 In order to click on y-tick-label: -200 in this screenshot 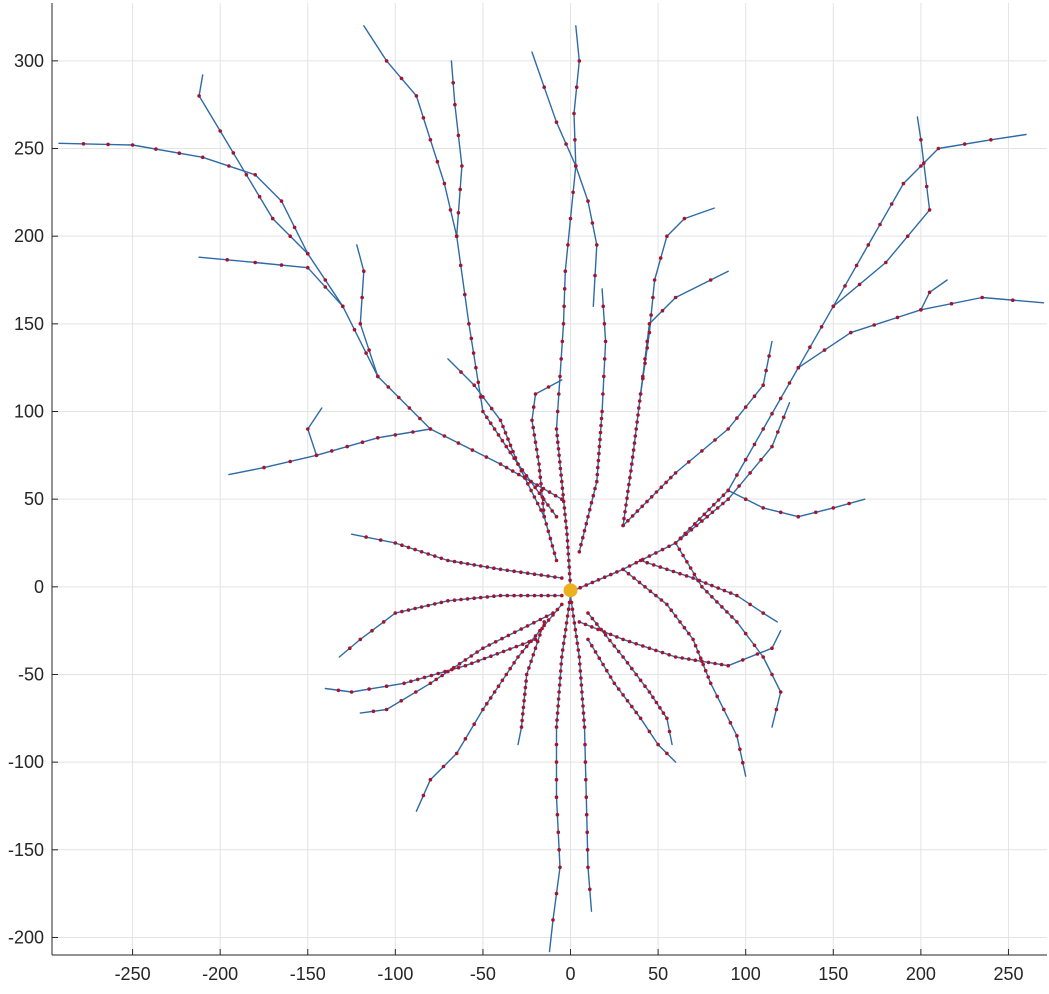, I will do `click(26, 937)`.